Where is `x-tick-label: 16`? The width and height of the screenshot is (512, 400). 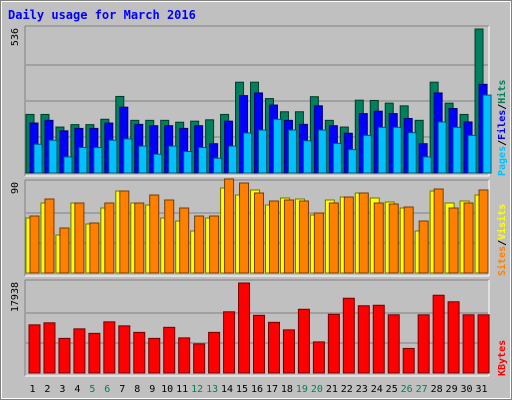
x-tick-label: 16 is located at coordinates (257, 389).